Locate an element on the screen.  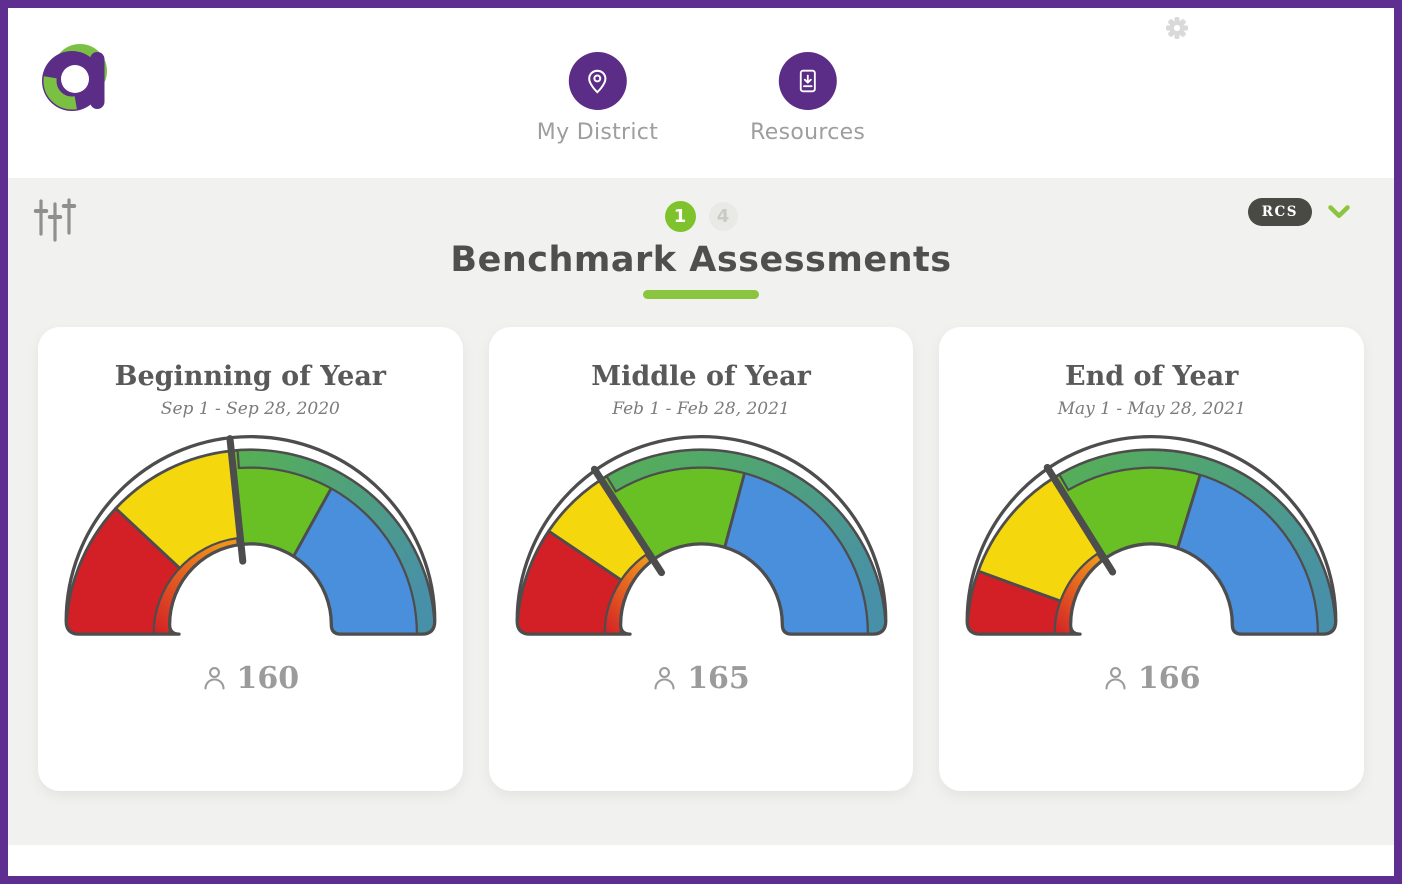
student-count-value: 166 is located at coordinates (1169, 678).